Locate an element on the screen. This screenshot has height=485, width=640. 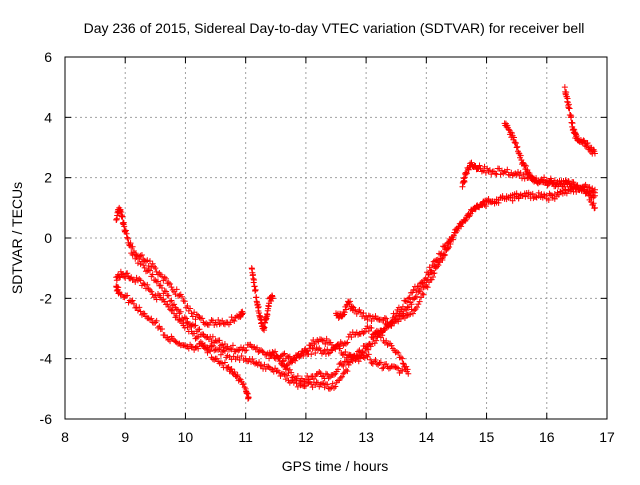
y-tick-label: 2 is located at coordinates (48, 178).